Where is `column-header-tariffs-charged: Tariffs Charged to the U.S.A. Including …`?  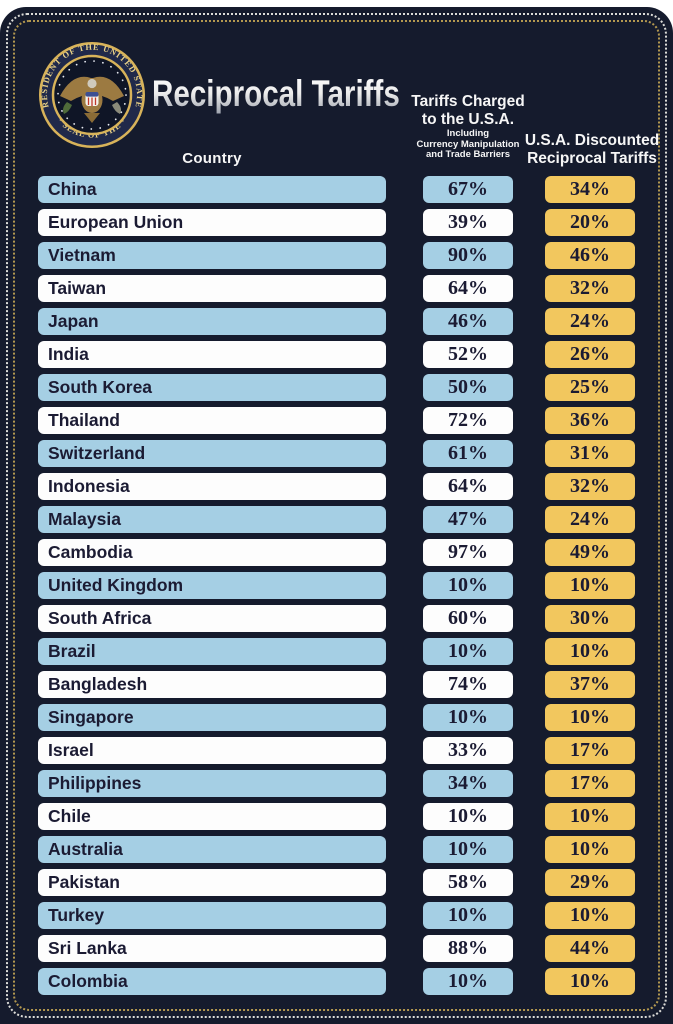 column-header-tariffs-charged: Tariffs Charged to the U.S.A. Including … is located at coordinates (468, 127).